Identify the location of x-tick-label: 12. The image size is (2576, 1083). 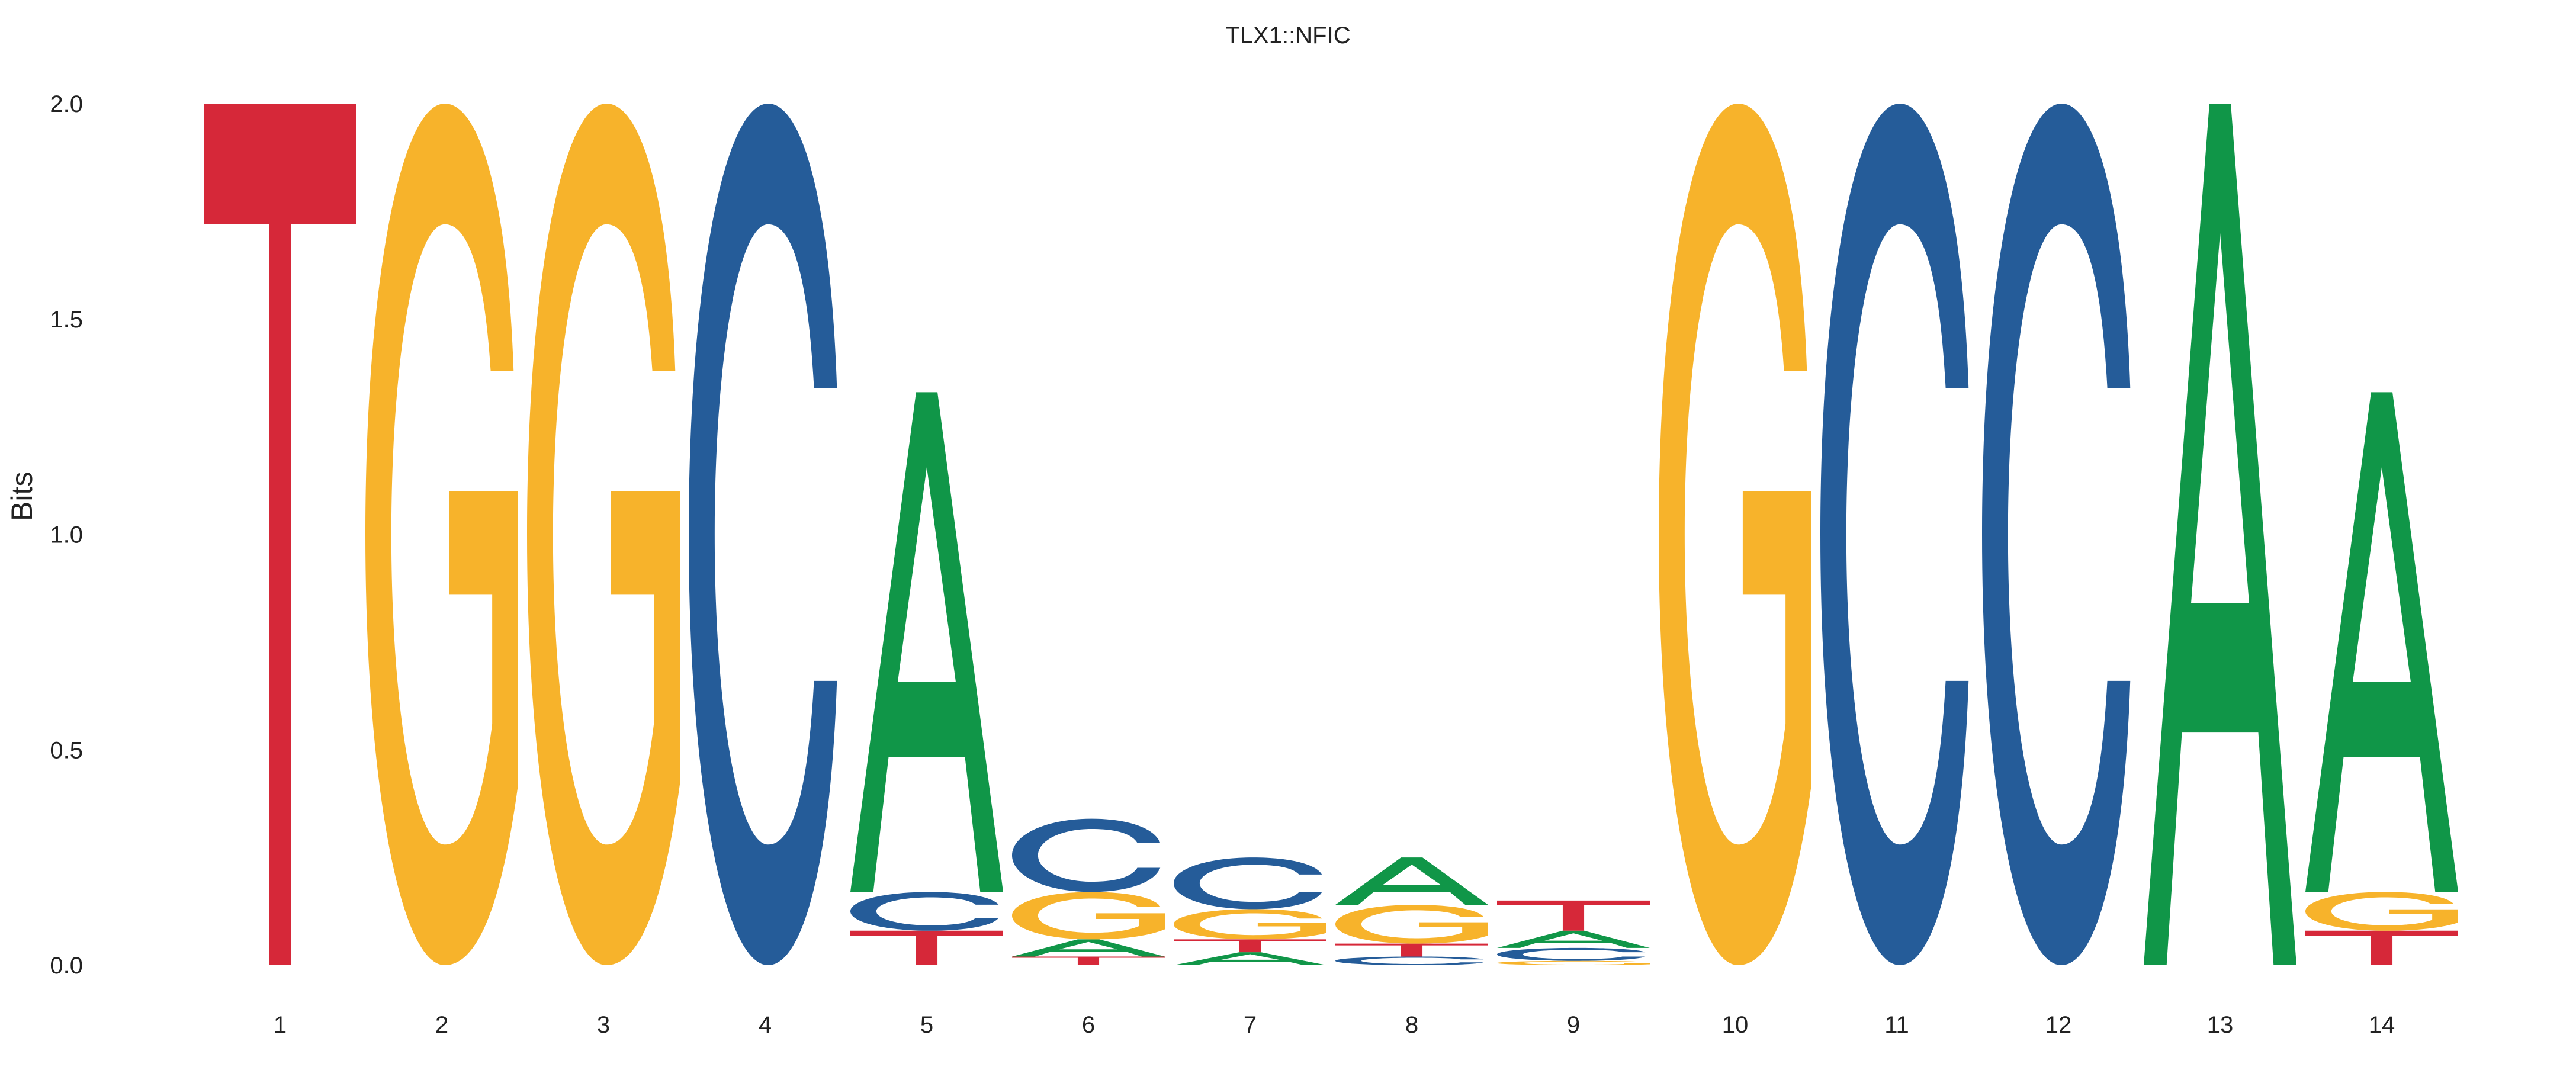
(2058, 1025).